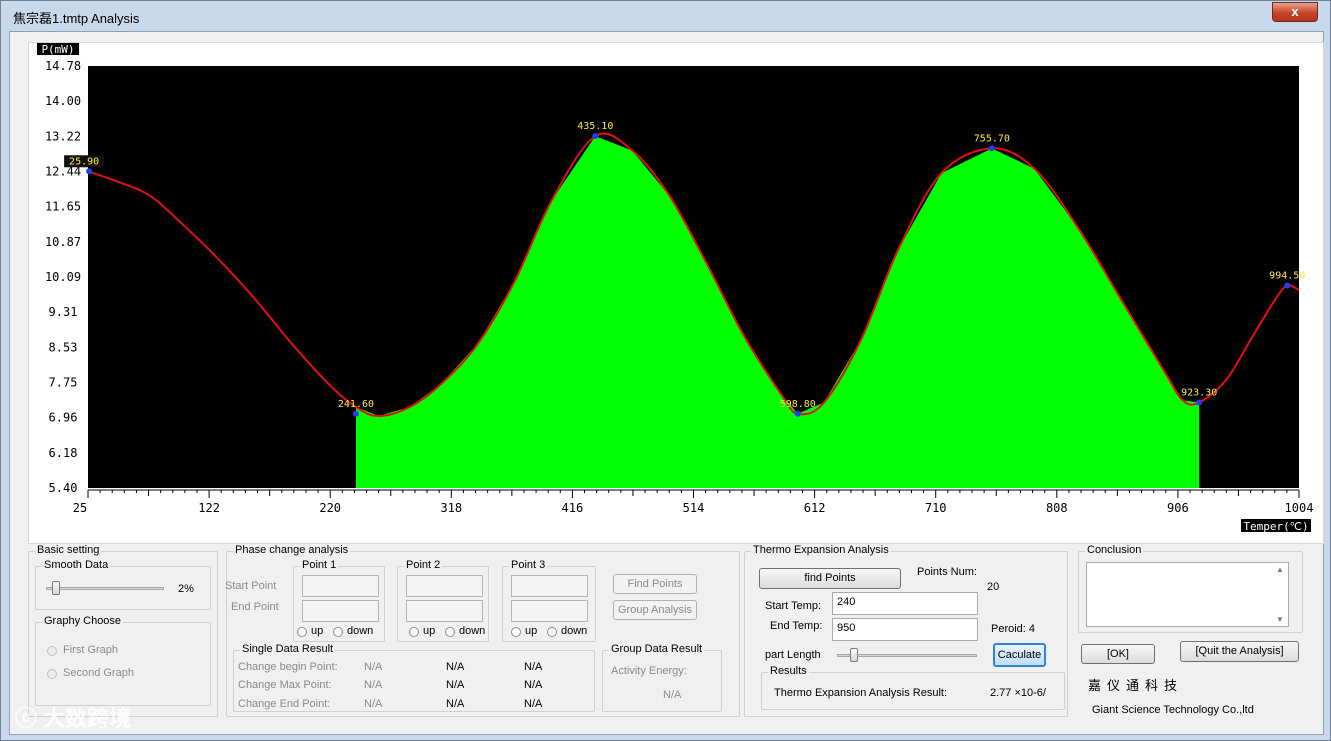 Image resolution: width=1331 pixels, height=741 pixels. Describe the element at coordinates (1280, 569) in the screenshot. I see `scroll-up-icon: ▲` at that location.